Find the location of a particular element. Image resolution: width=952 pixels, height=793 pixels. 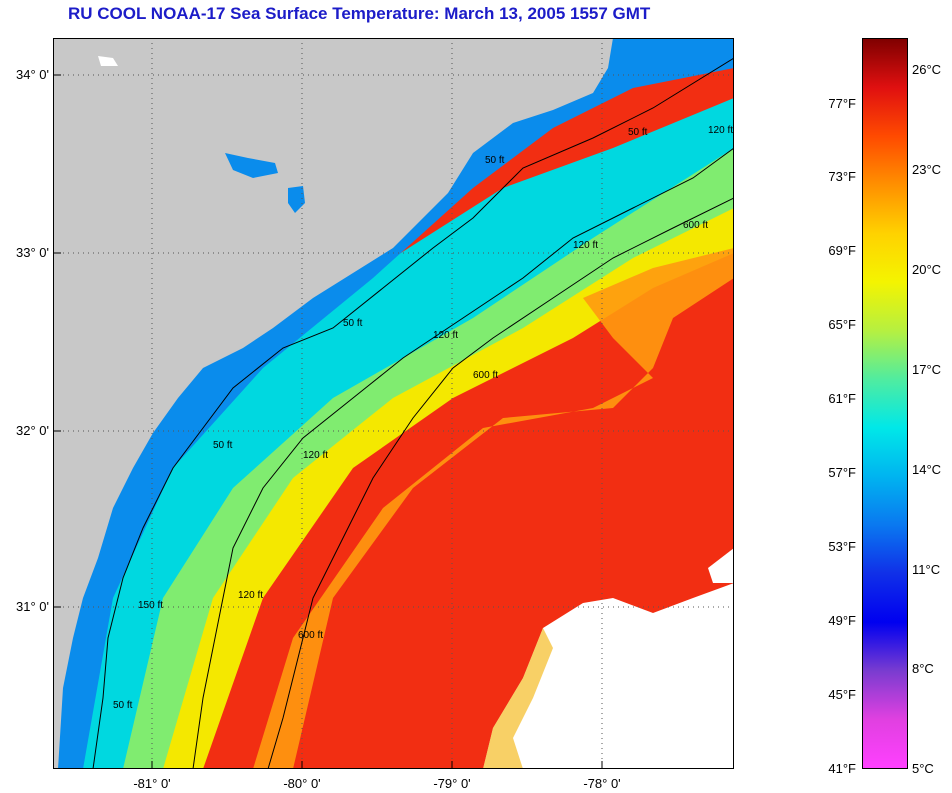

celsius-label: 14°C is located at coordinates (927, 469).